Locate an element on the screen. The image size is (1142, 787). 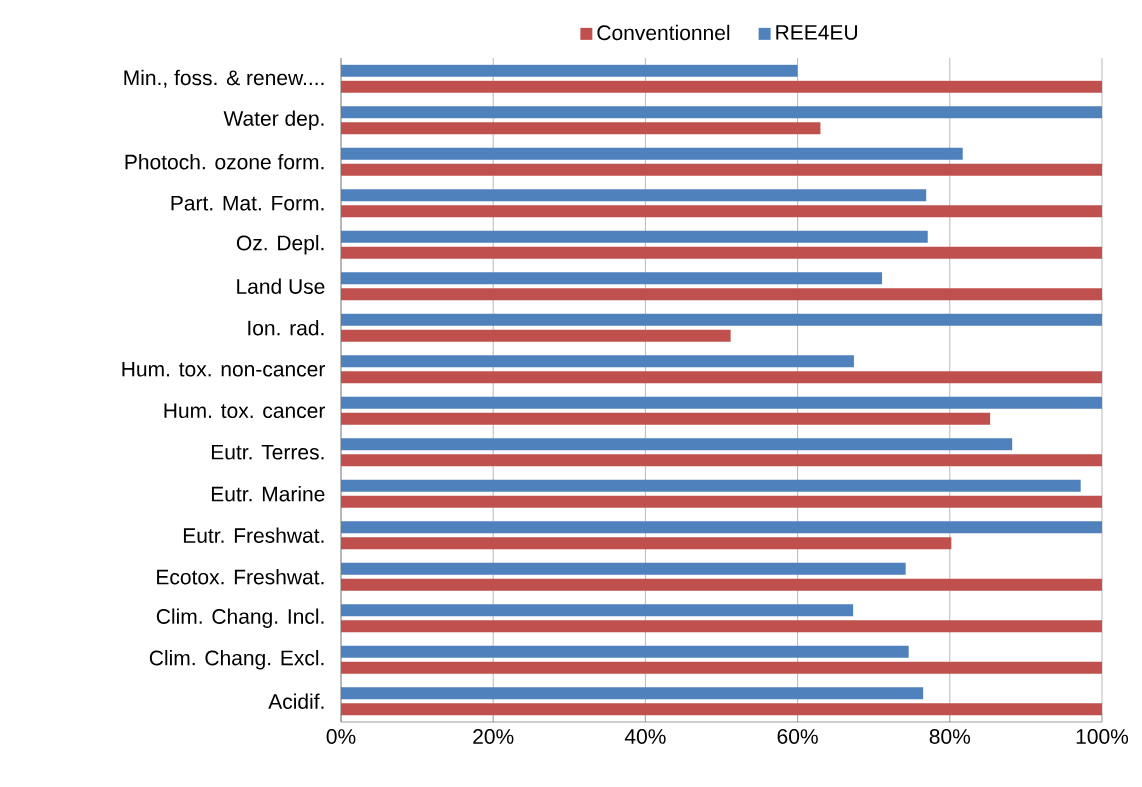
y-tick-label: Clim. Chang. Excl. is located at coordinates (236, 659).